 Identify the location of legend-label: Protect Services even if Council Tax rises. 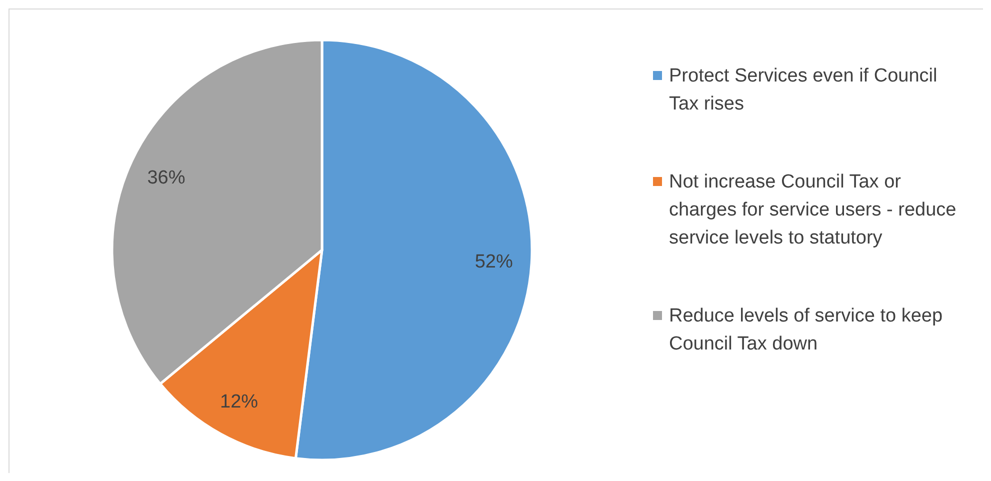
(803, 90).